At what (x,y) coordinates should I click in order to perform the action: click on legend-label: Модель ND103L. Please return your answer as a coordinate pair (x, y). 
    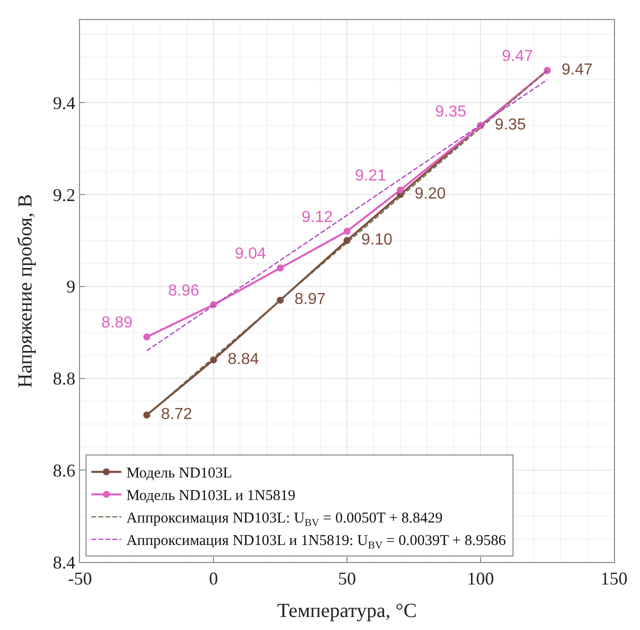
    Looking at the image, I should click on (179, 474).